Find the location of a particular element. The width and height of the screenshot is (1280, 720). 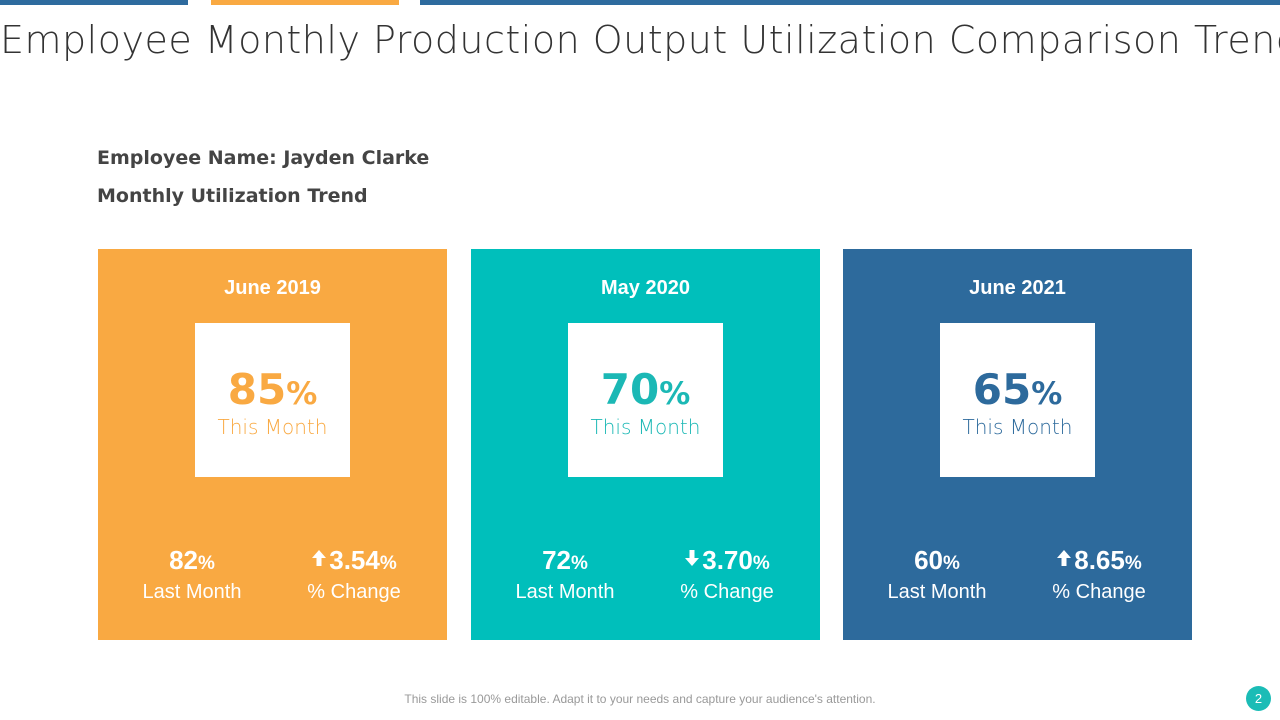

last-month-stat: 72% Last Month is located at coordinates (565, 575).